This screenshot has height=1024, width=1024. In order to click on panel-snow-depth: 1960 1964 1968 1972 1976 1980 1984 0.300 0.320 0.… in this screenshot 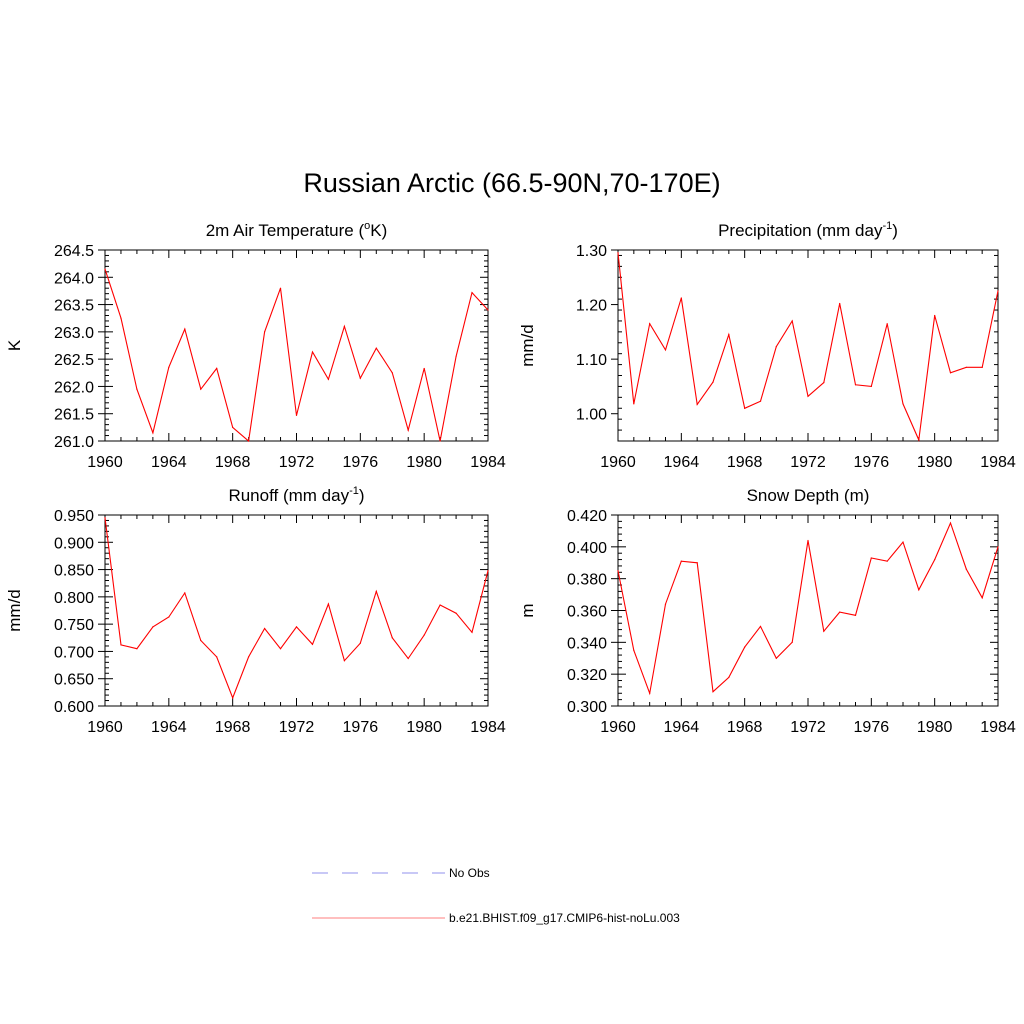, I will do `click(767, 611)`.